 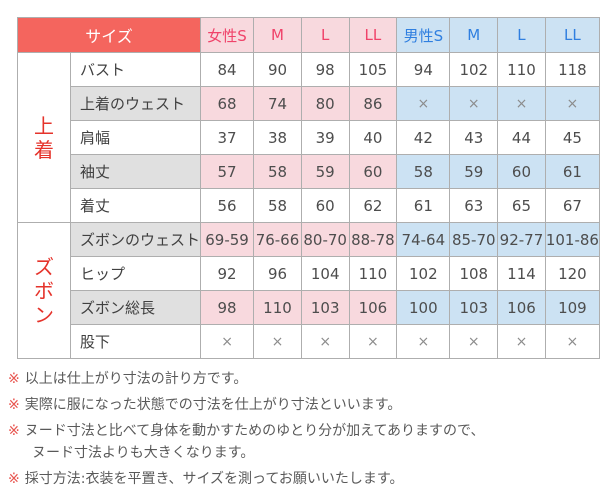 What do you see at coordinates (423, 239) in the screenshot?
I see `value-cell: 74-64` at bounding box center [423, 239].